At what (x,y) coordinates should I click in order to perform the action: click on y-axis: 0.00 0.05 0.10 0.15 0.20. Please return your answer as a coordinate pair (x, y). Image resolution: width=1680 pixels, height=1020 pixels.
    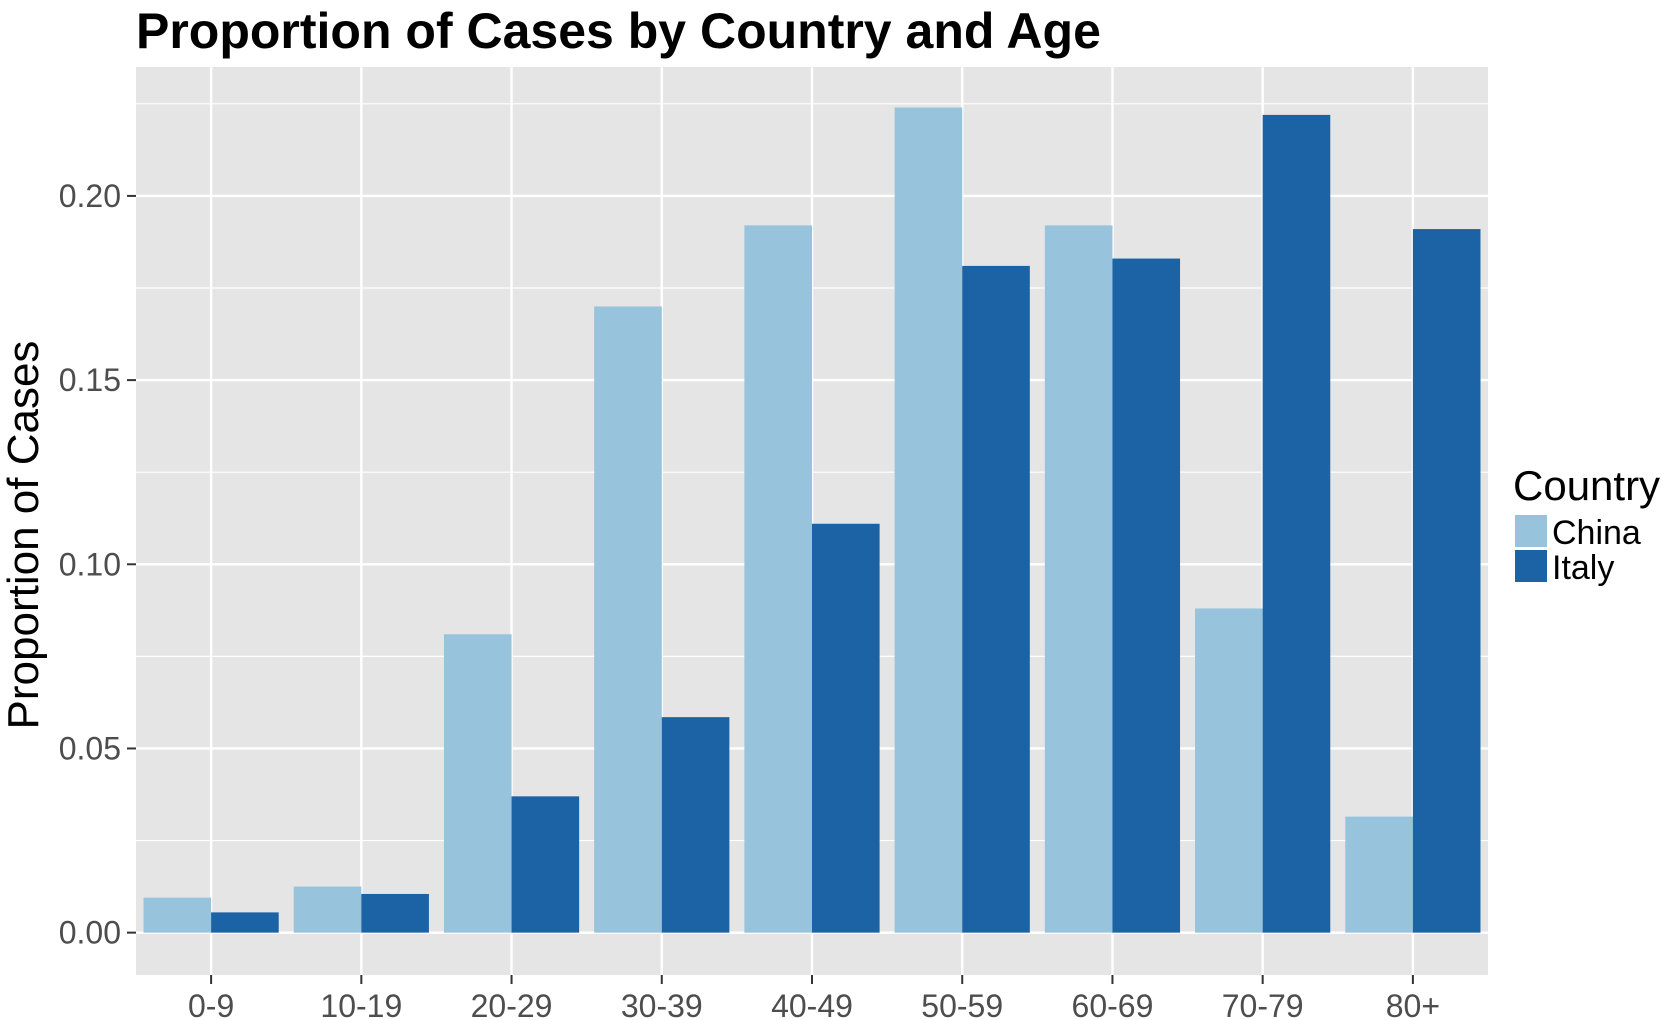
    Looking at the image, I should click on (97, 564).